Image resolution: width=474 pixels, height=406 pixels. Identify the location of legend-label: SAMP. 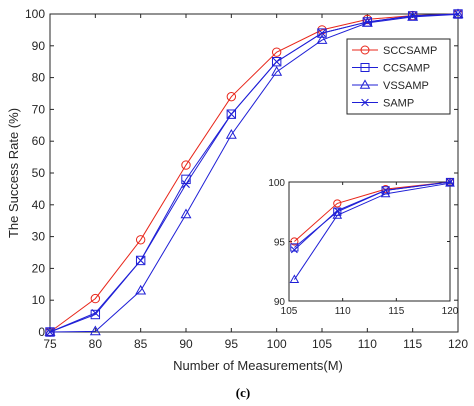
(398, 104).